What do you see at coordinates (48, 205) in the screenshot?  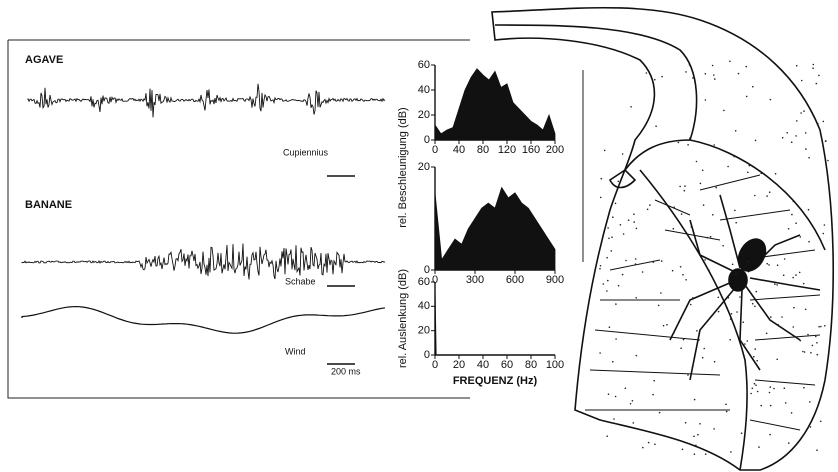 I see `panel-label: BANANE` at bounding box center [48, 205].